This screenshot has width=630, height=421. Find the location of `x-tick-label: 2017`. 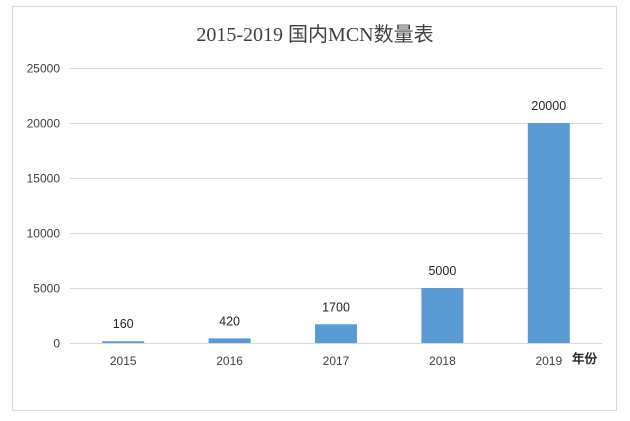

x-tick-label: 2017 is located at coordinates (336, 361).